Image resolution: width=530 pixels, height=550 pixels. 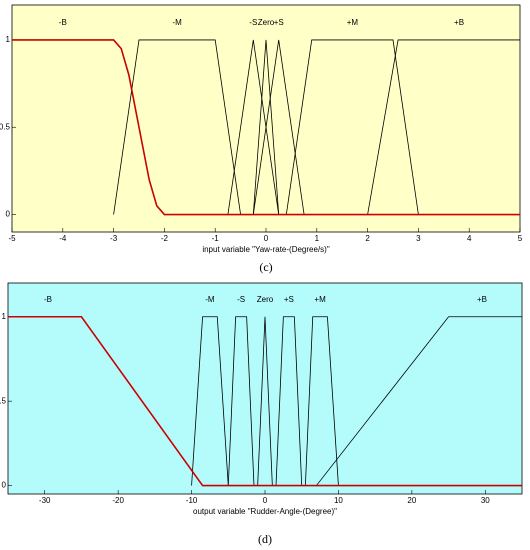 What do you see at coordinates (338, 500) in the screenshot?
I see `x-tick-label: 10` at bounding box center [338, 500].